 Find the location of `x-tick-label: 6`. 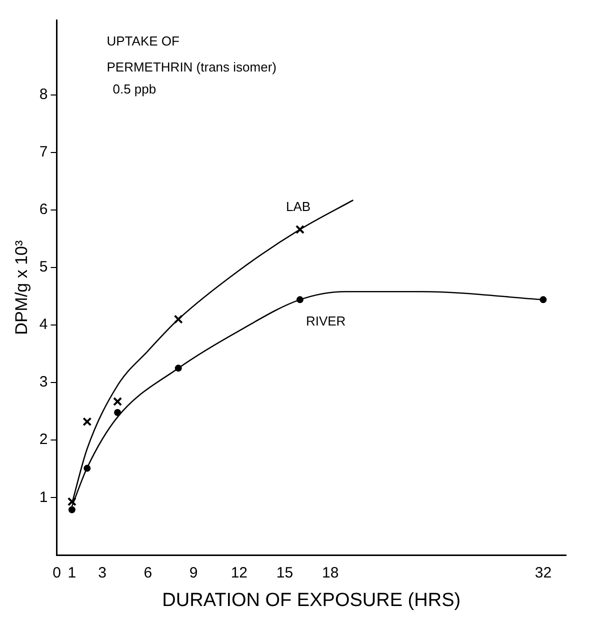

x-tick-label: 6 is located at coordinates (148, 573).